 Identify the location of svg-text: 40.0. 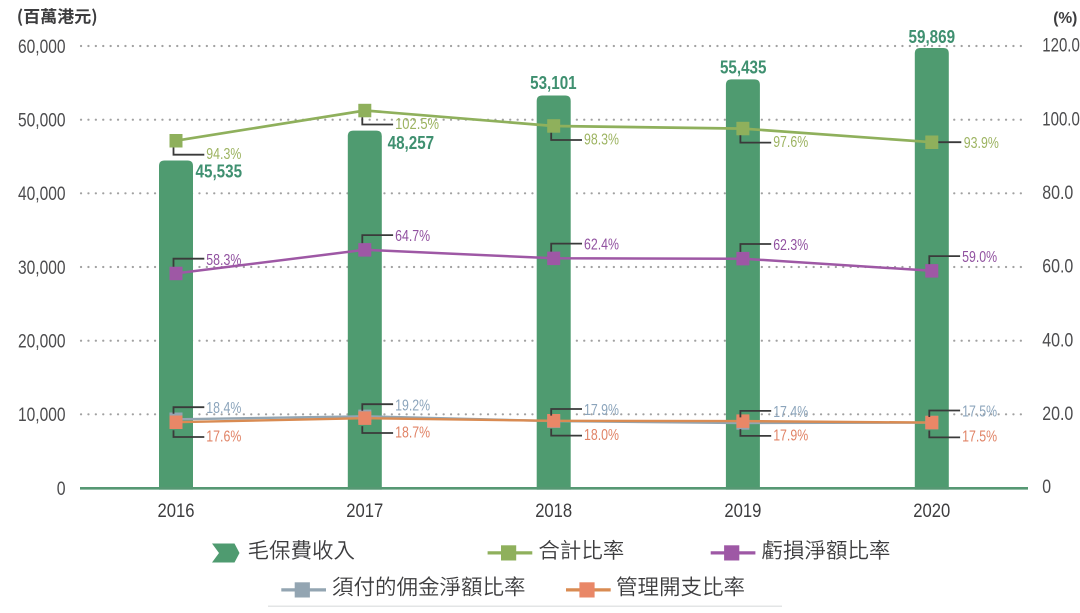
(1057, 340).